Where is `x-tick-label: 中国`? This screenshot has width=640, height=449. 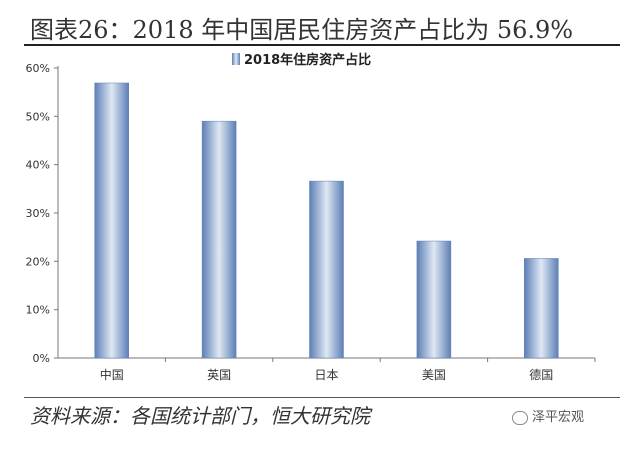
x-tick-label: 中国 is located at coordinates (112, 374).